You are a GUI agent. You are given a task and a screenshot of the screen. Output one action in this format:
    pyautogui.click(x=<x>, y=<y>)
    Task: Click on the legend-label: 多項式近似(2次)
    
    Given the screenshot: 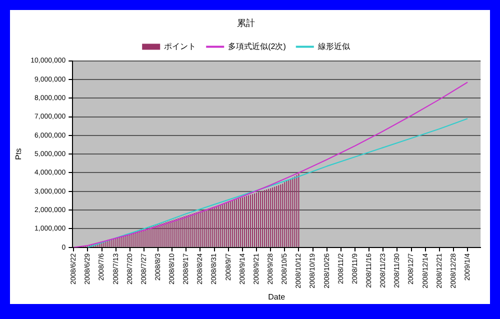 What is the action you would take?
    pyautogui.click(x=257, y=47)
    